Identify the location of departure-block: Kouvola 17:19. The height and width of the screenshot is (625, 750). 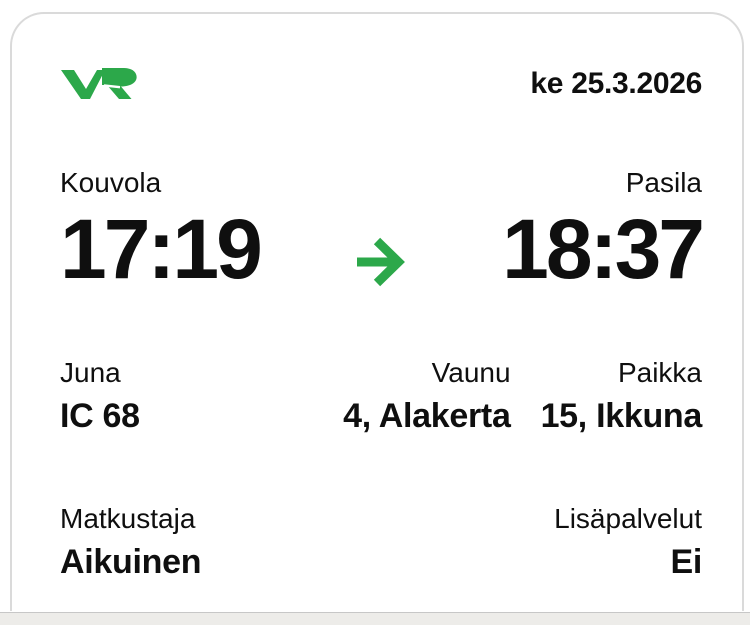
(201, 229).